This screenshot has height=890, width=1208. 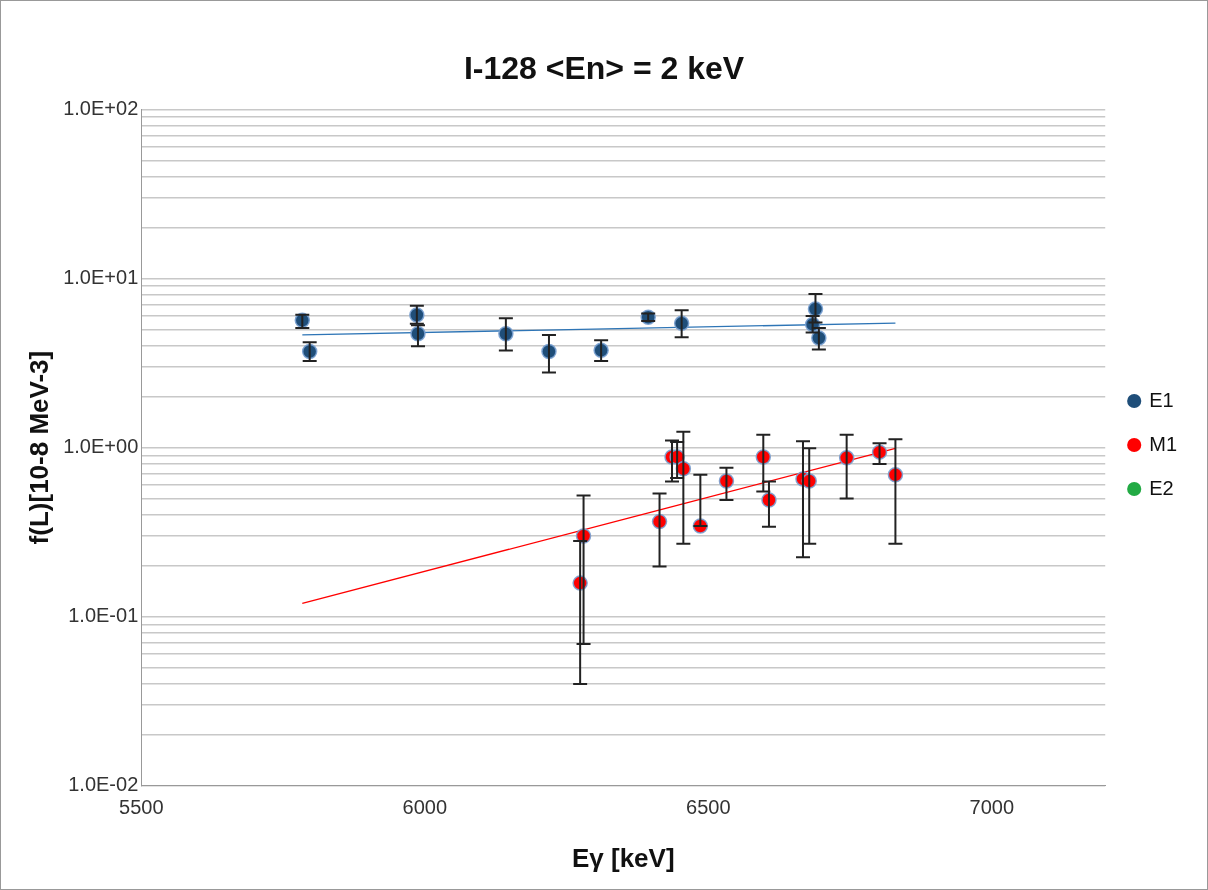 What do you see at coordinates (604, 68) in the screenshot?
I see `chart-title: I-128 <En> = 2 keV` at bounding box center [604, 68].